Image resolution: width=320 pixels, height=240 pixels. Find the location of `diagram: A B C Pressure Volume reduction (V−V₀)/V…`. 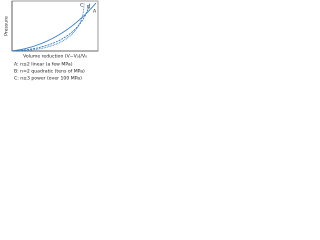

diagram: A B C Pressure Volume reduction (V−V₀)/V… is located at coordinates (51, 41).